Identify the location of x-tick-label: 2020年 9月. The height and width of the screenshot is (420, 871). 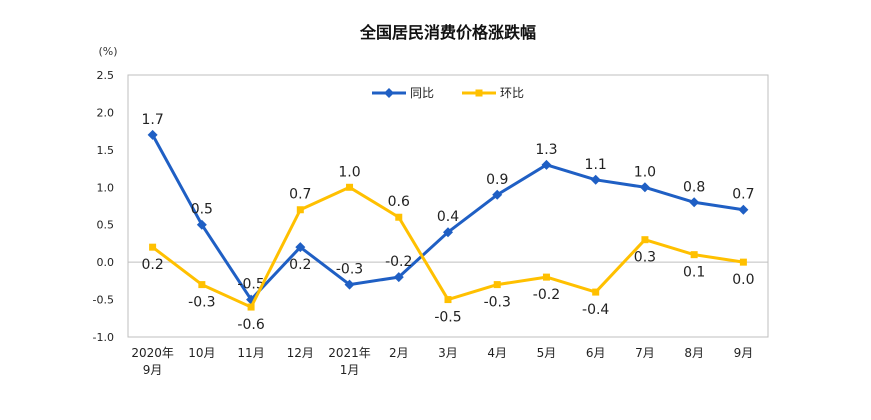
(152, 361).